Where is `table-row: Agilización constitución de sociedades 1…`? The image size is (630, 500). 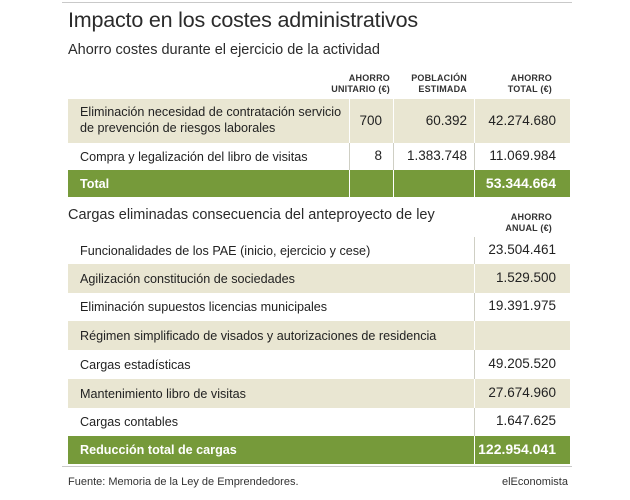 table-row: Agilización constitución de sociedades 1… is located at coordinates (319, 278).